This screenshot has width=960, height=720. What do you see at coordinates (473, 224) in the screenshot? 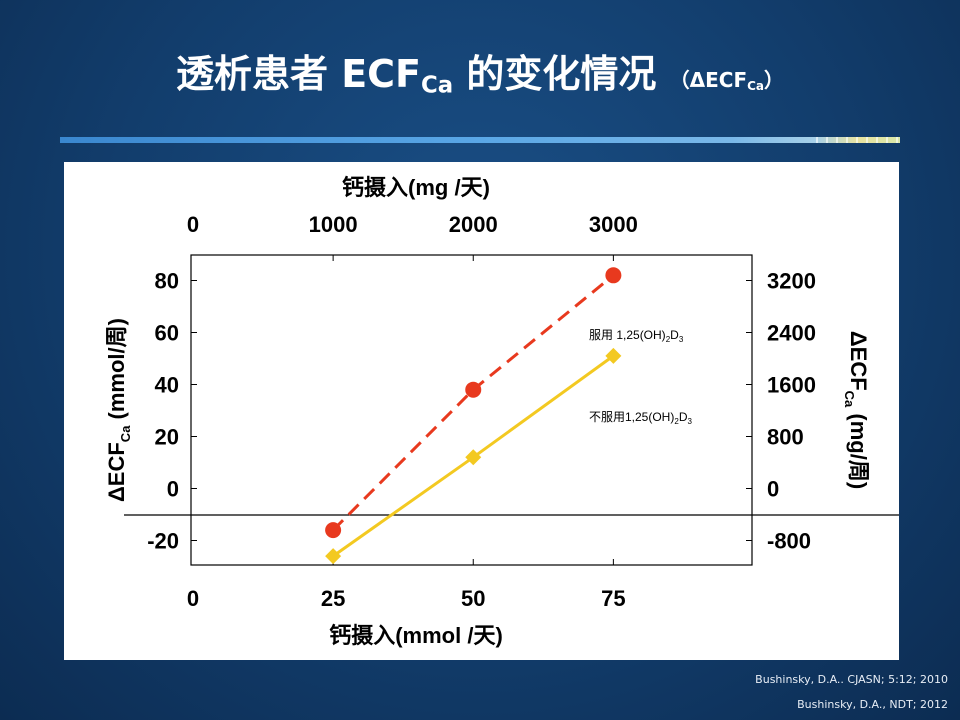
I see `x2-tick-label: 2000` at bounding box center [473, 224].